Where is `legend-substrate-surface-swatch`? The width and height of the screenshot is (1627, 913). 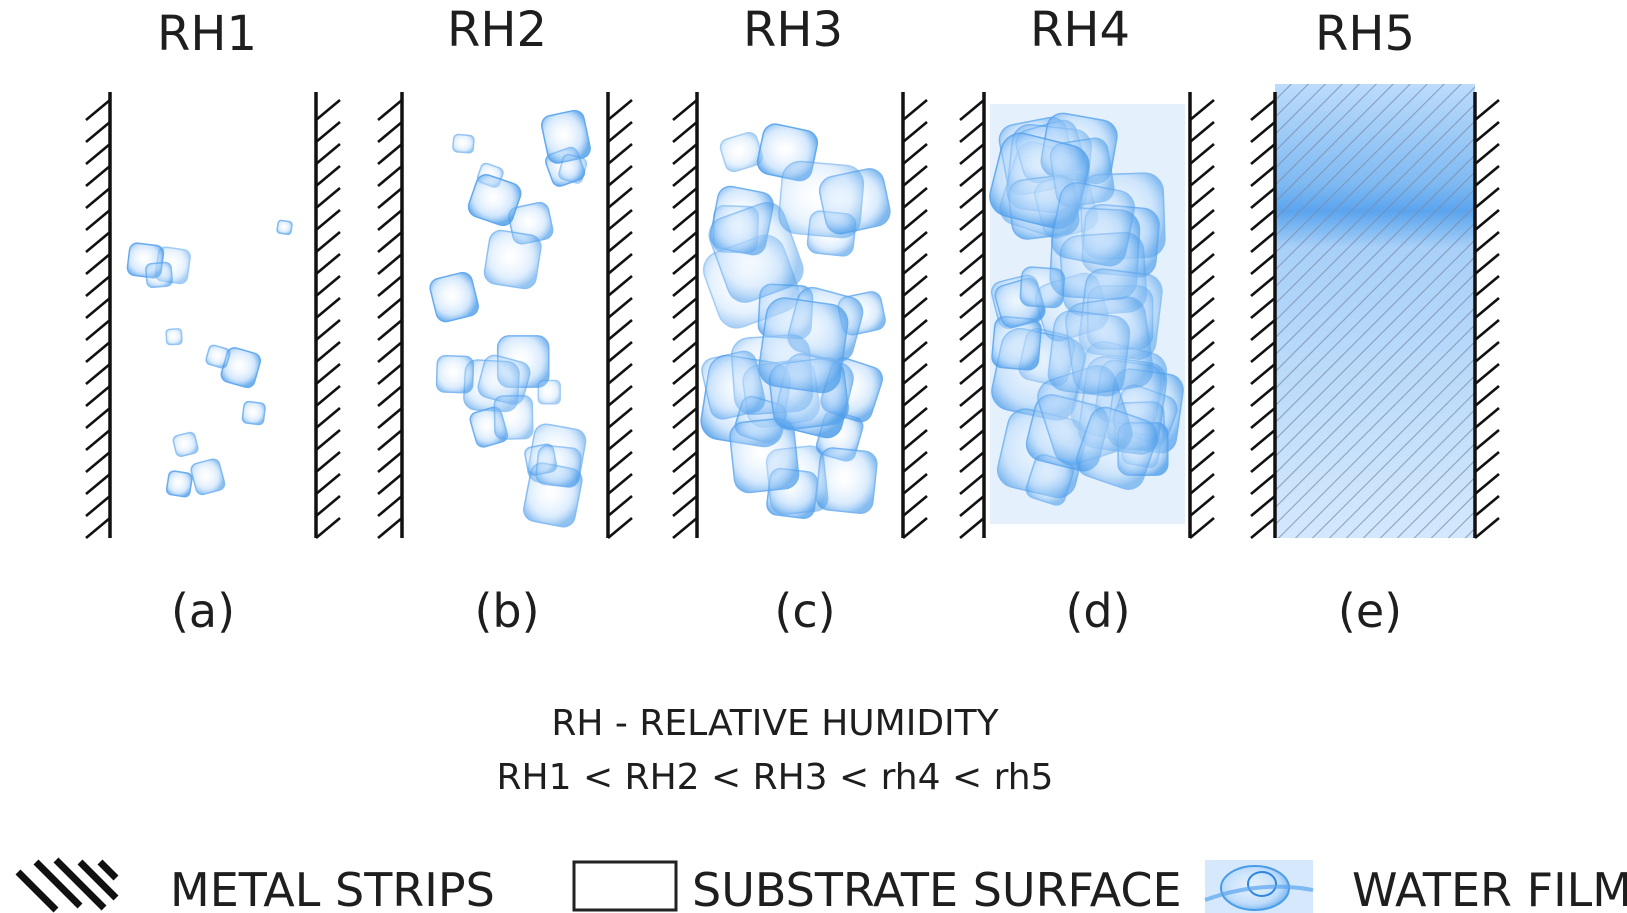 legend-substrate-surface-swatch is located at coordinates (625, 886).